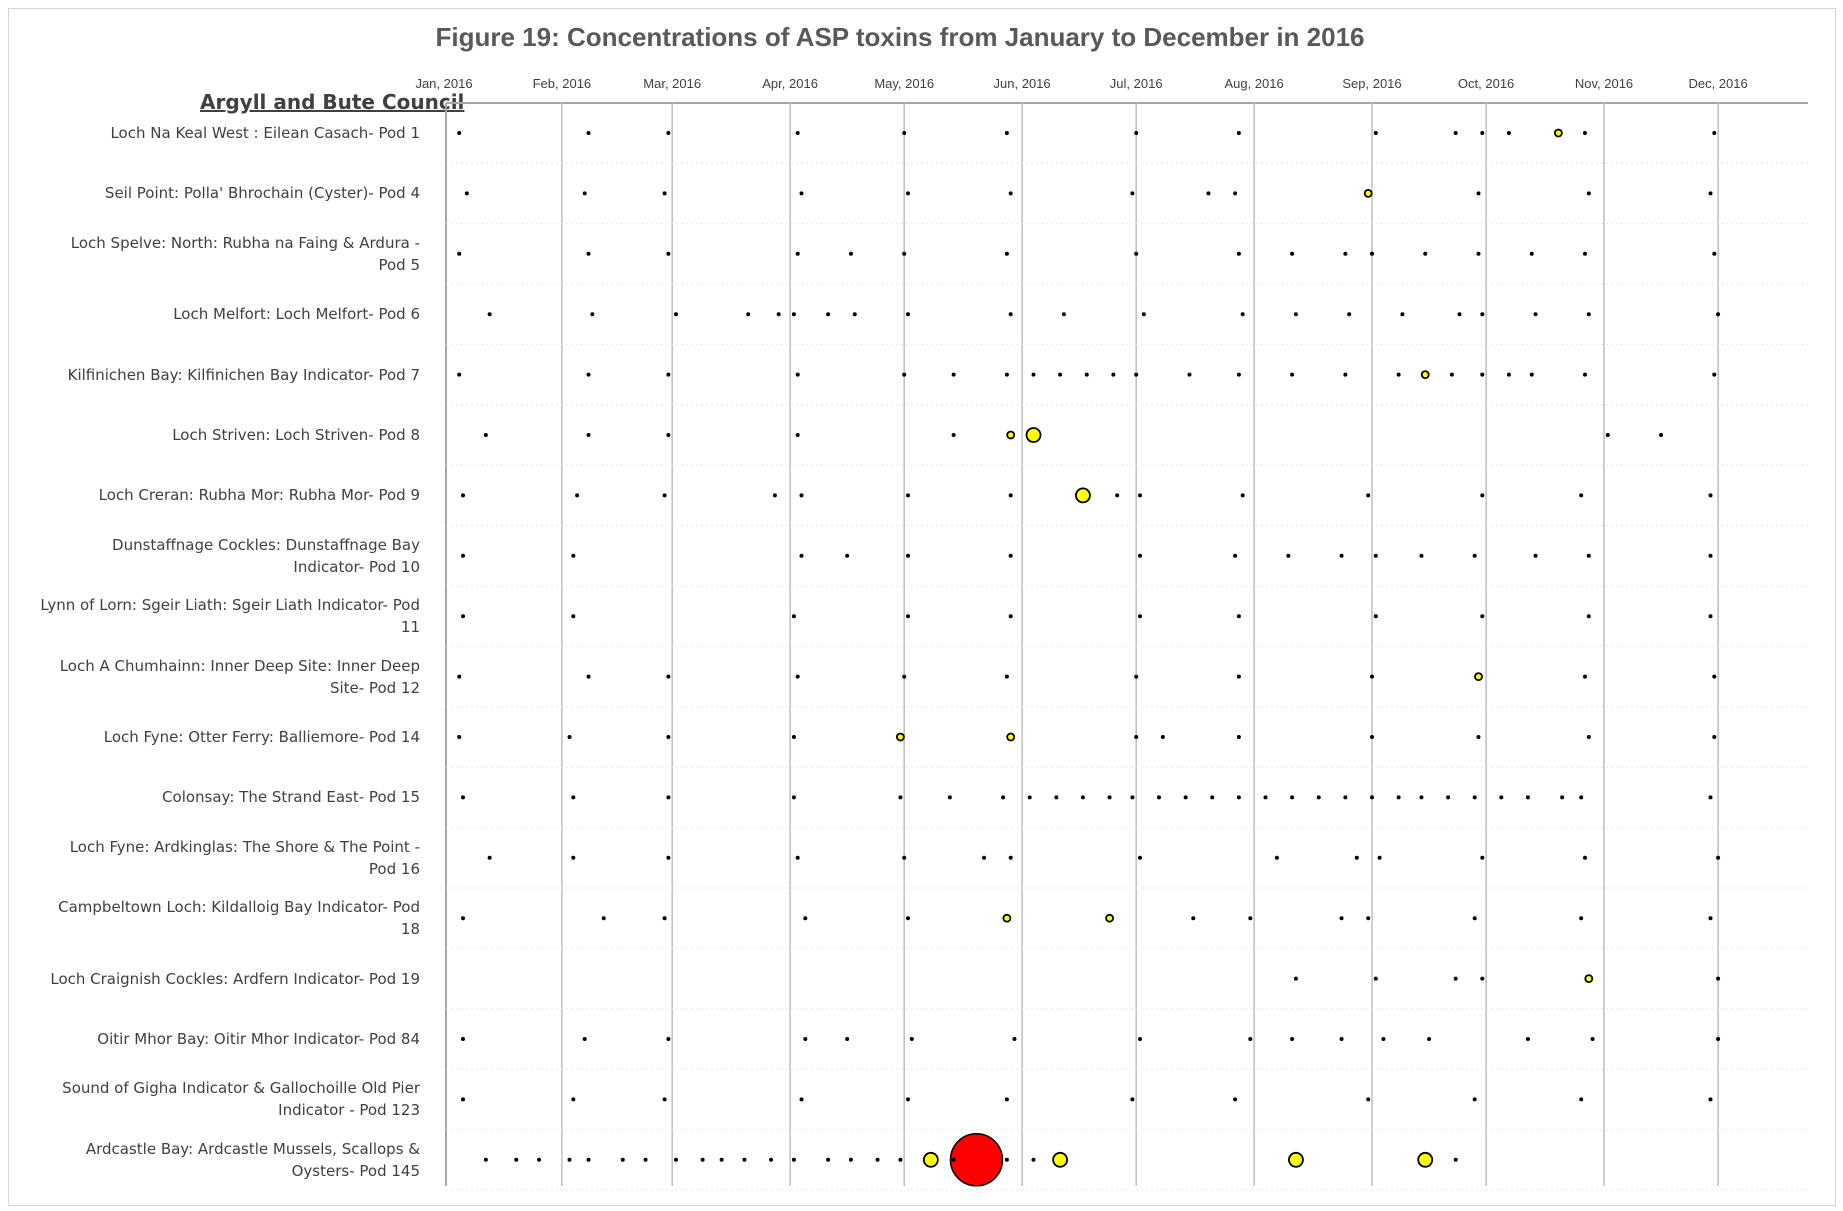  I want to click on x-tick-label: Jan, 2016, so click(444, 83).